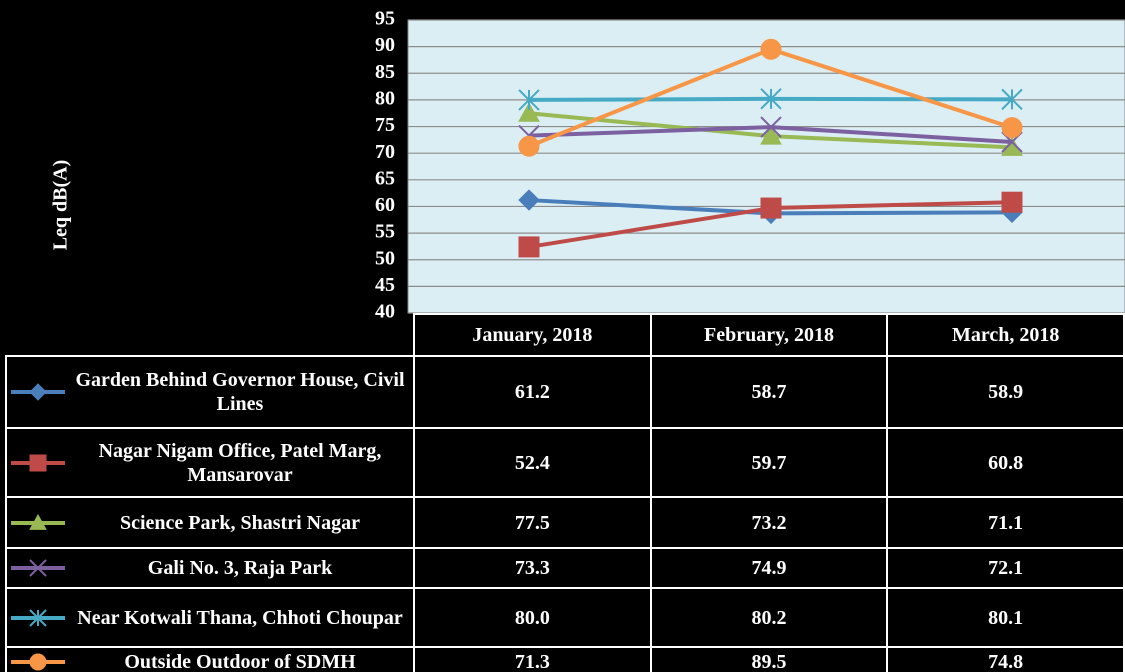 The image size is (1125, 672). I want to click on legend-cell: Outside Outdoor of SDMH, so click(210, 659).